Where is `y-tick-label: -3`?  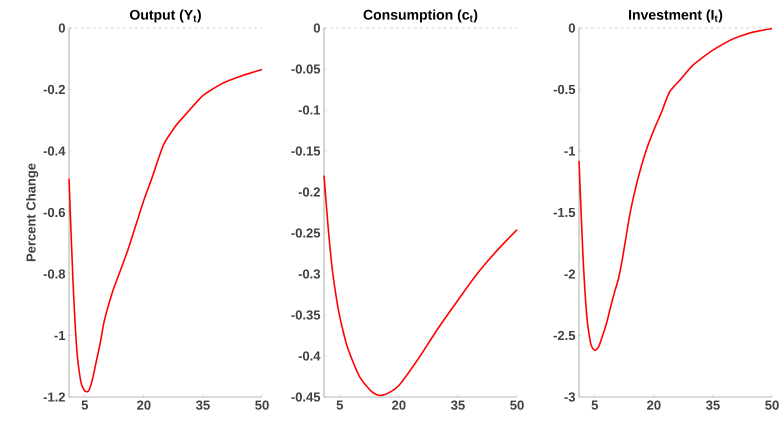 y-tick-label: -3 is located at coordinates (570, 397).